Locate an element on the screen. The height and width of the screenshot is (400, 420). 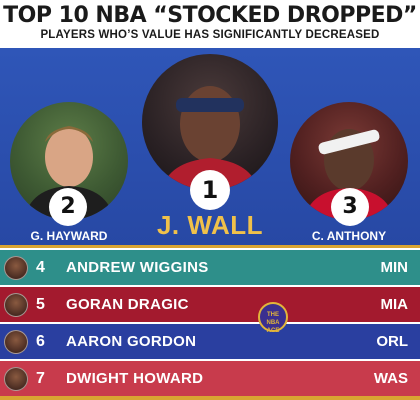
rank-badge-2: 2 is located at coordinates (68, 207).